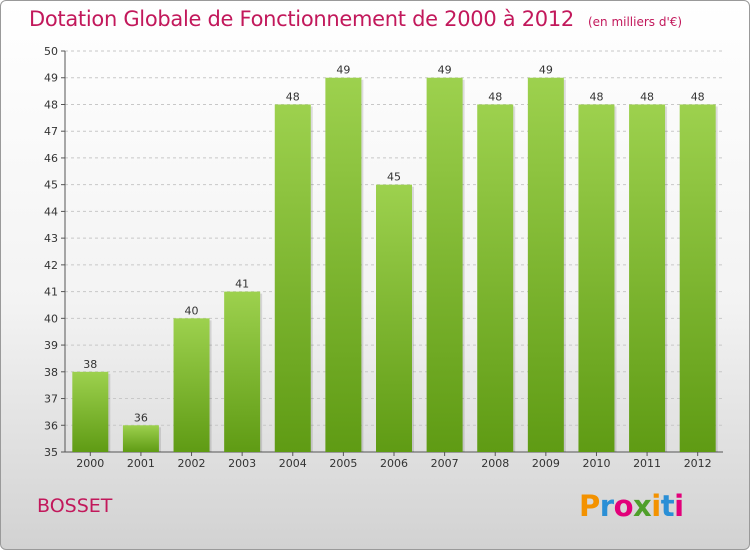  I want to click on x-tick-label: 2001, so click(141, 463).